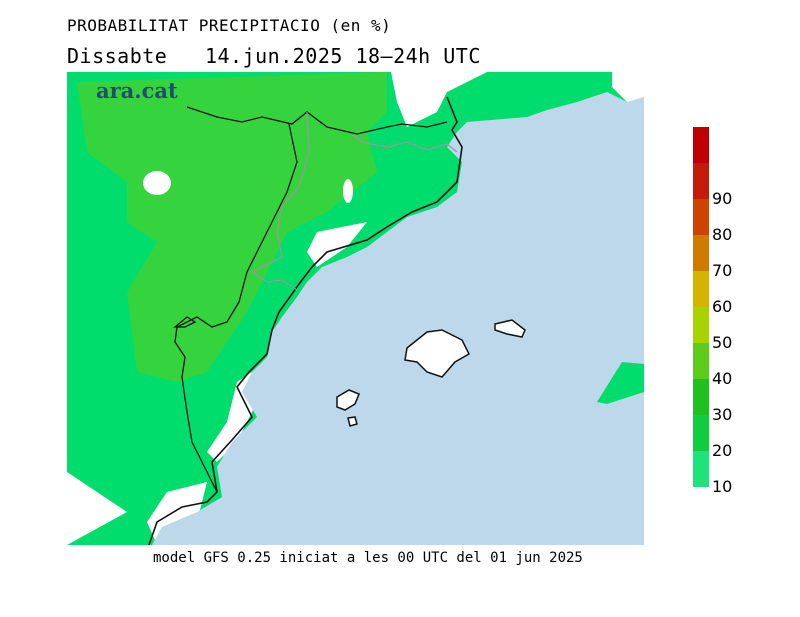 This screenshot has width=800, height=617. I want to click on color-legend, so click(701, 307).